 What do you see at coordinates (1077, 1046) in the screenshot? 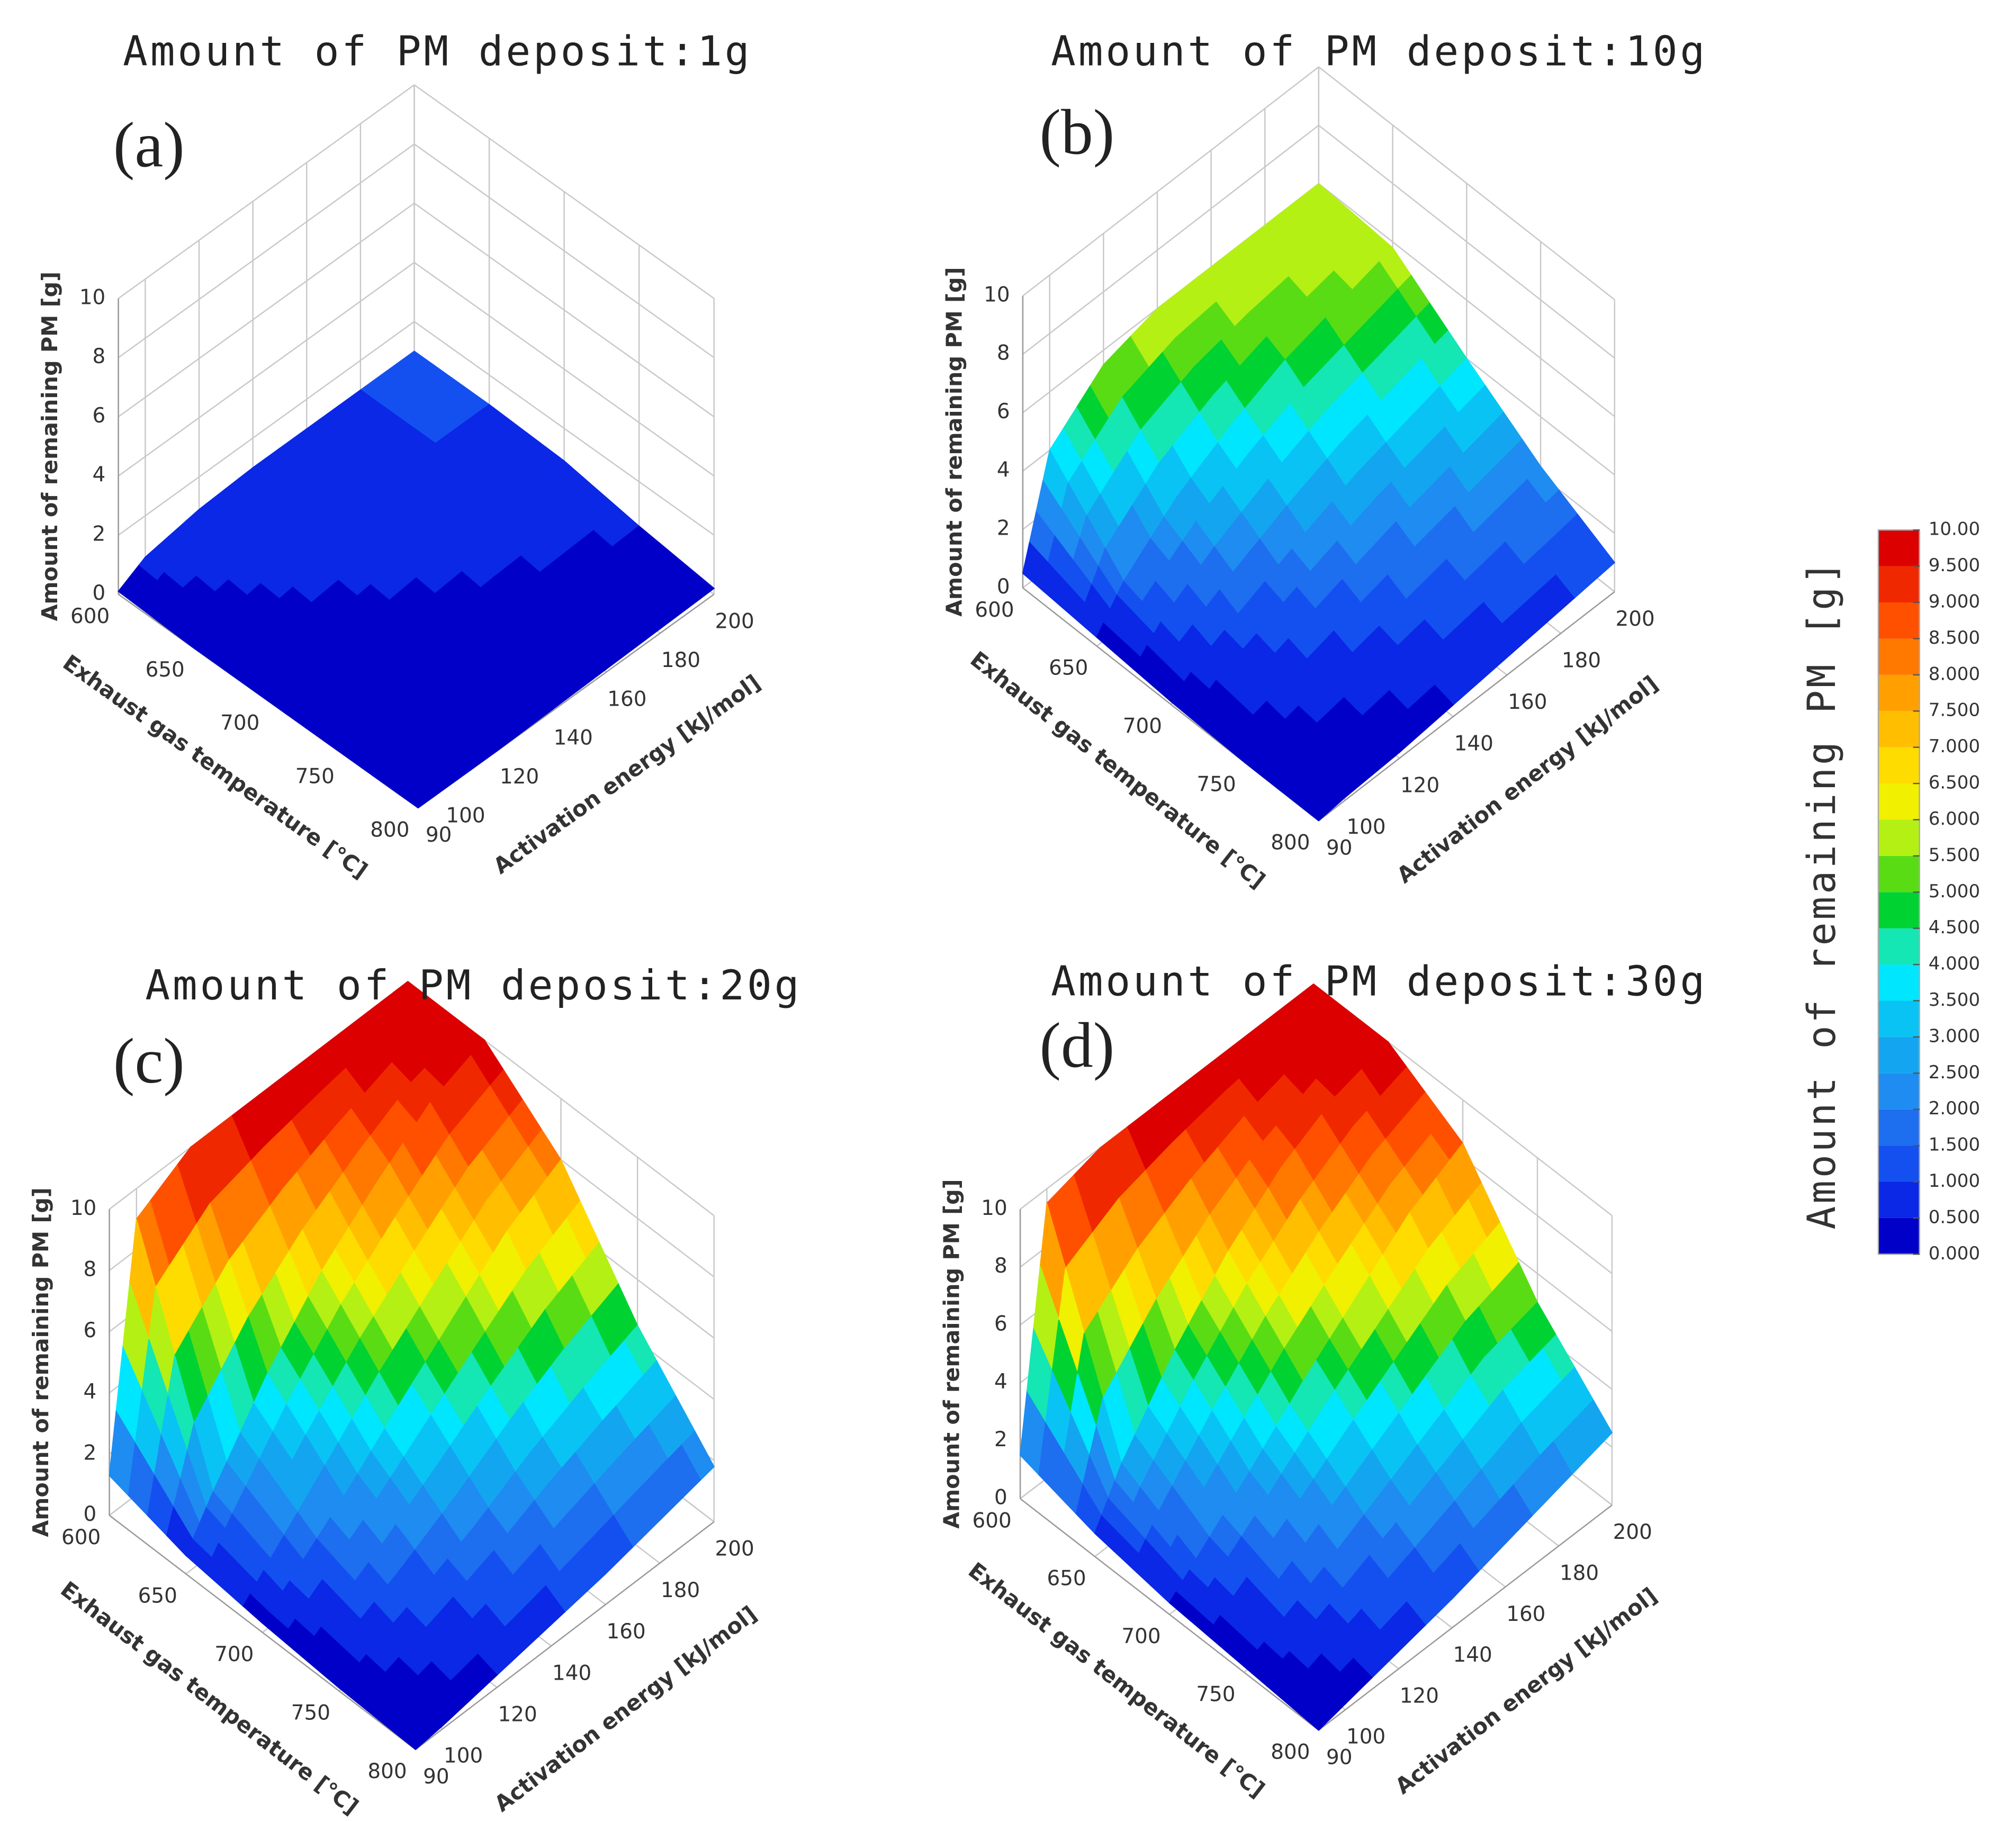
I see `panel-label: (d)` at bounding box center [1077, 1046].